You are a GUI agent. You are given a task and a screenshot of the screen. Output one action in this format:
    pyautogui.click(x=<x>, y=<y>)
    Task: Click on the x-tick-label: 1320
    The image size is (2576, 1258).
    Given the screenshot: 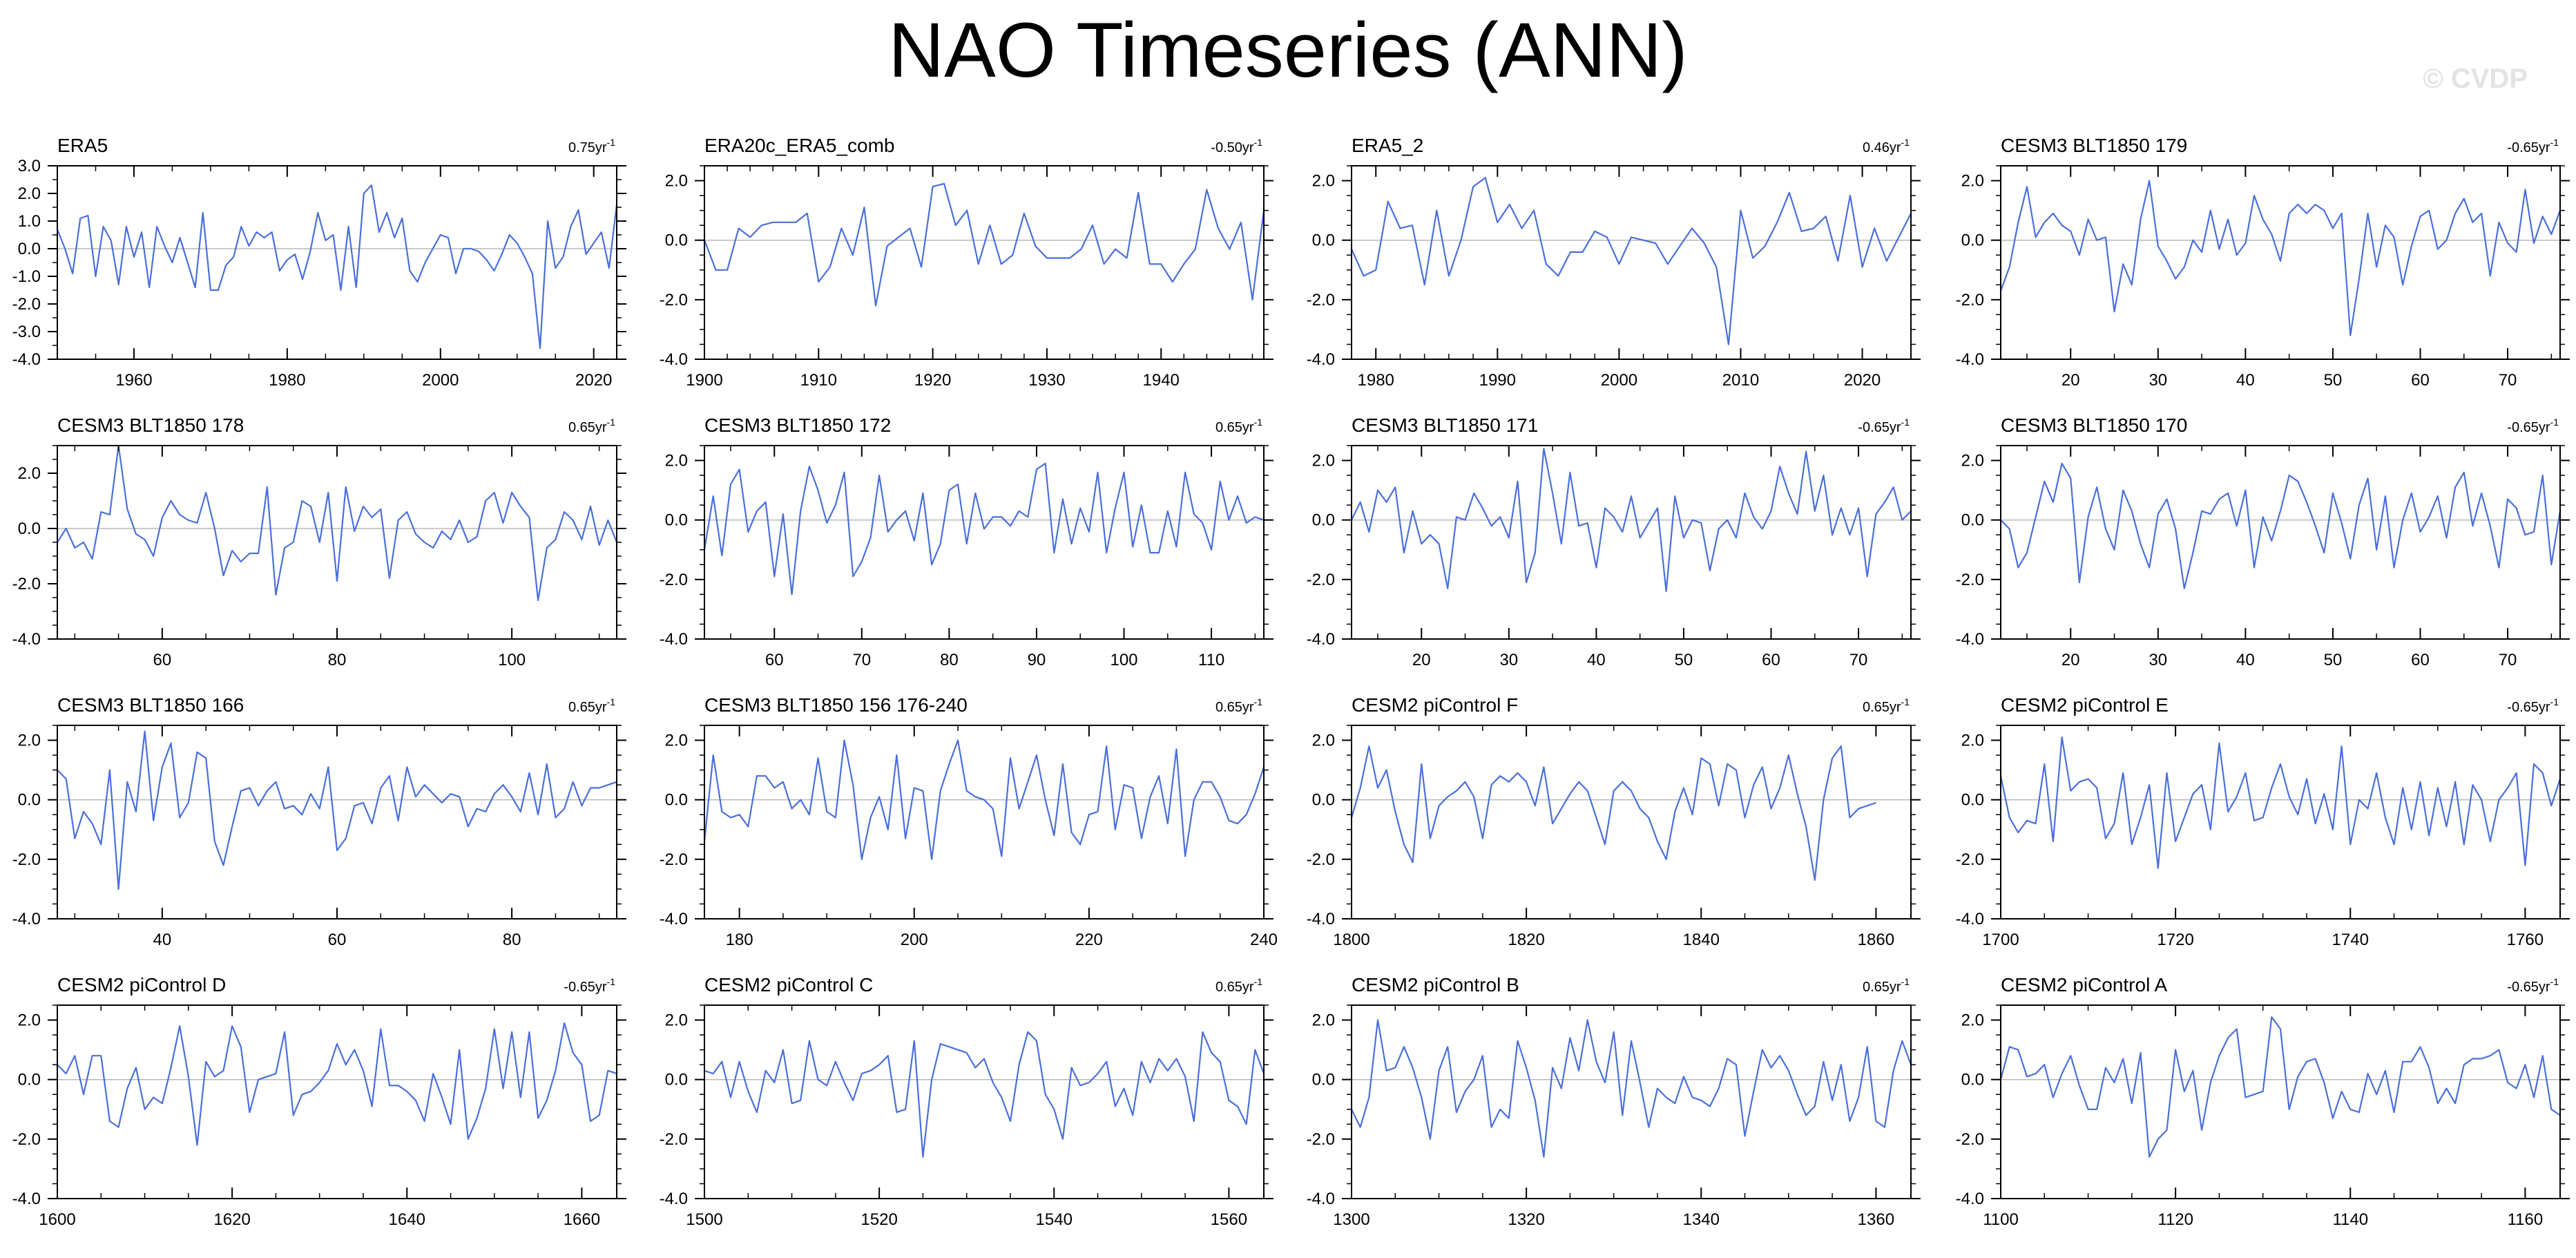 What is the action you would take?
    pyautogui.click(x=1526, y=1220)
    